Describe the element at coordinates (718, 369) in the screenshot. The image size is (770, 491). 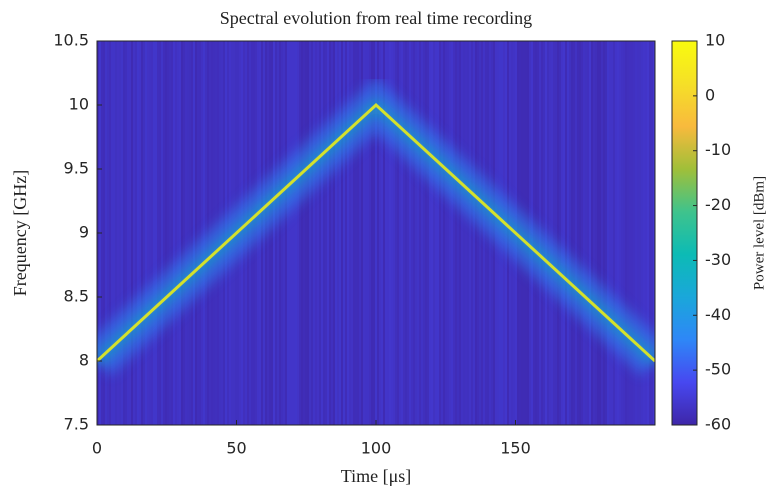
I see `colorbar-tick-label: -50` at that location.